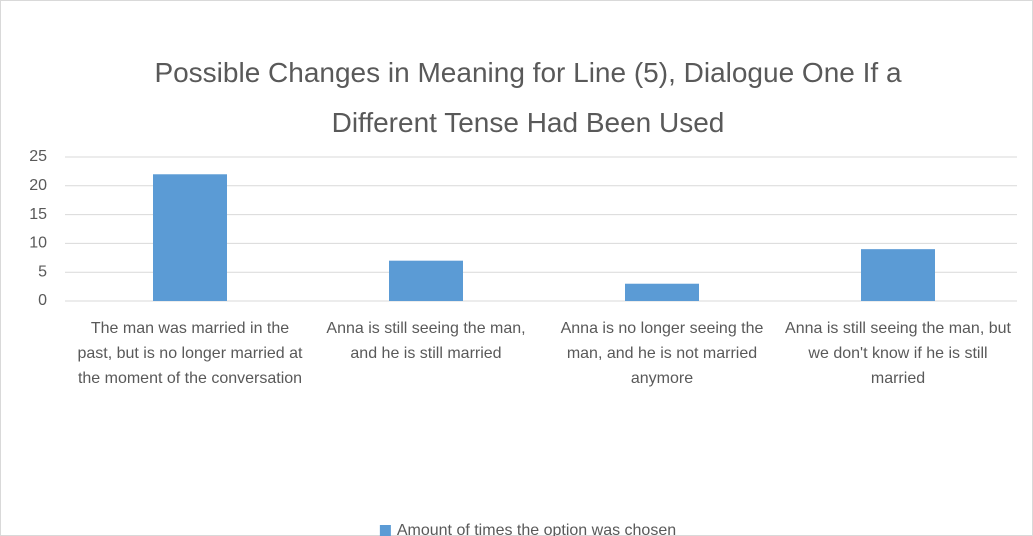  Describe the element at coordinates (38, 156) in the screenshot. I see `y-tick-label: 25` at that location.